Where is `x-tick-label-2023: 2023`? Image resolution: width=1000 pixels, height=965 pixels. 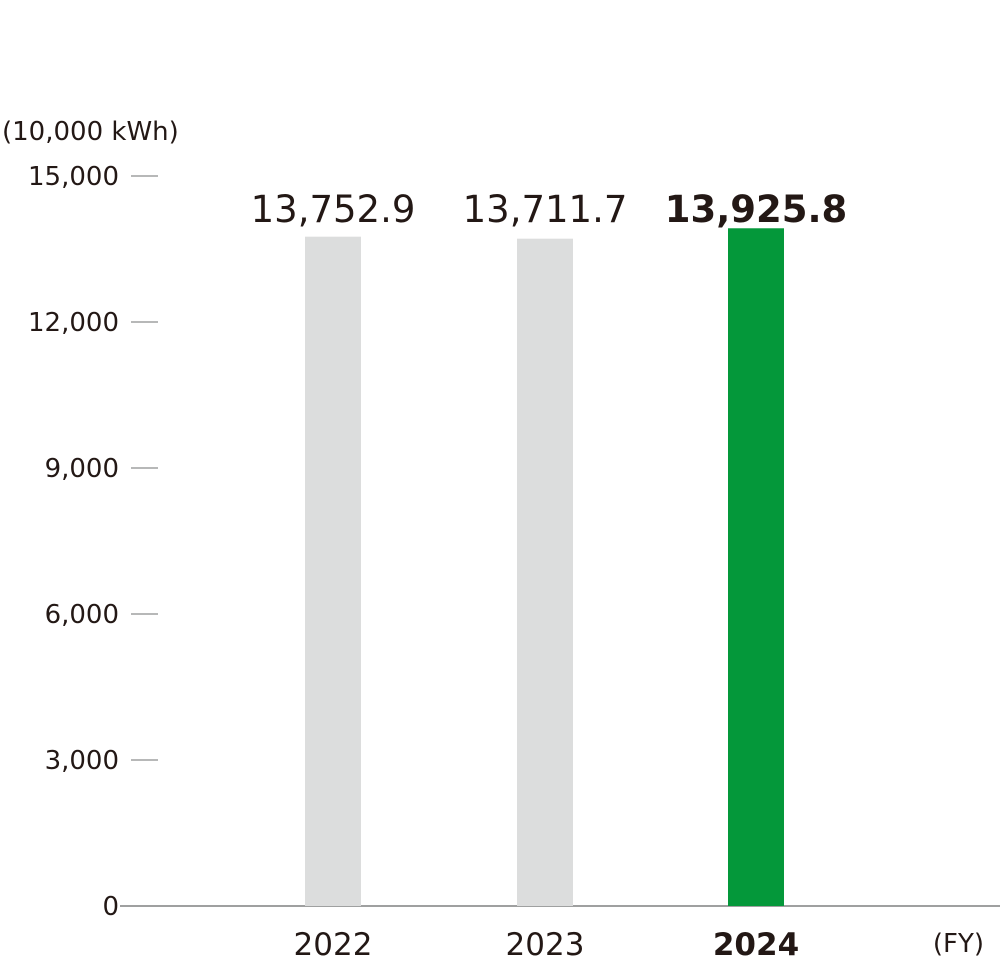 x-tick-label-2023: 2023 is located at coordinates (545, 945).